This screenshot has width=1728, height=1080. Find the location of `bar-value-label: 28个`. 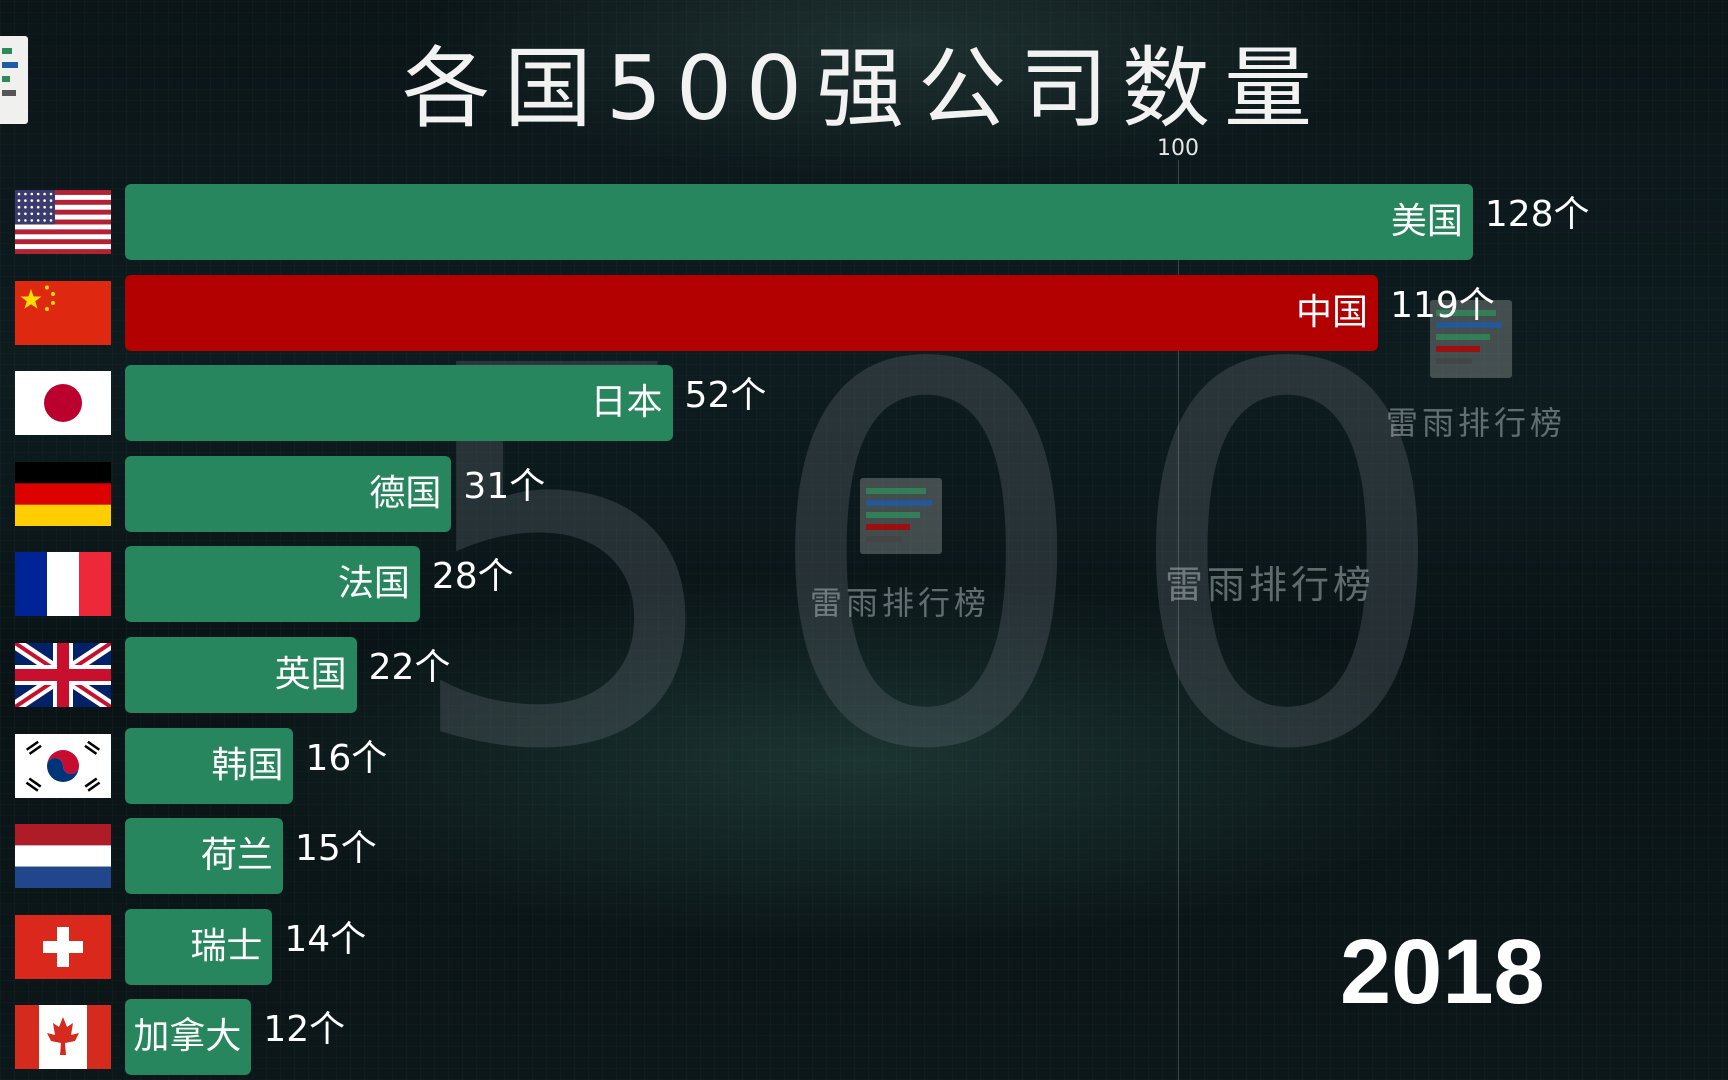

bar-value-label: 28个 is located at coordinates (472, 577).